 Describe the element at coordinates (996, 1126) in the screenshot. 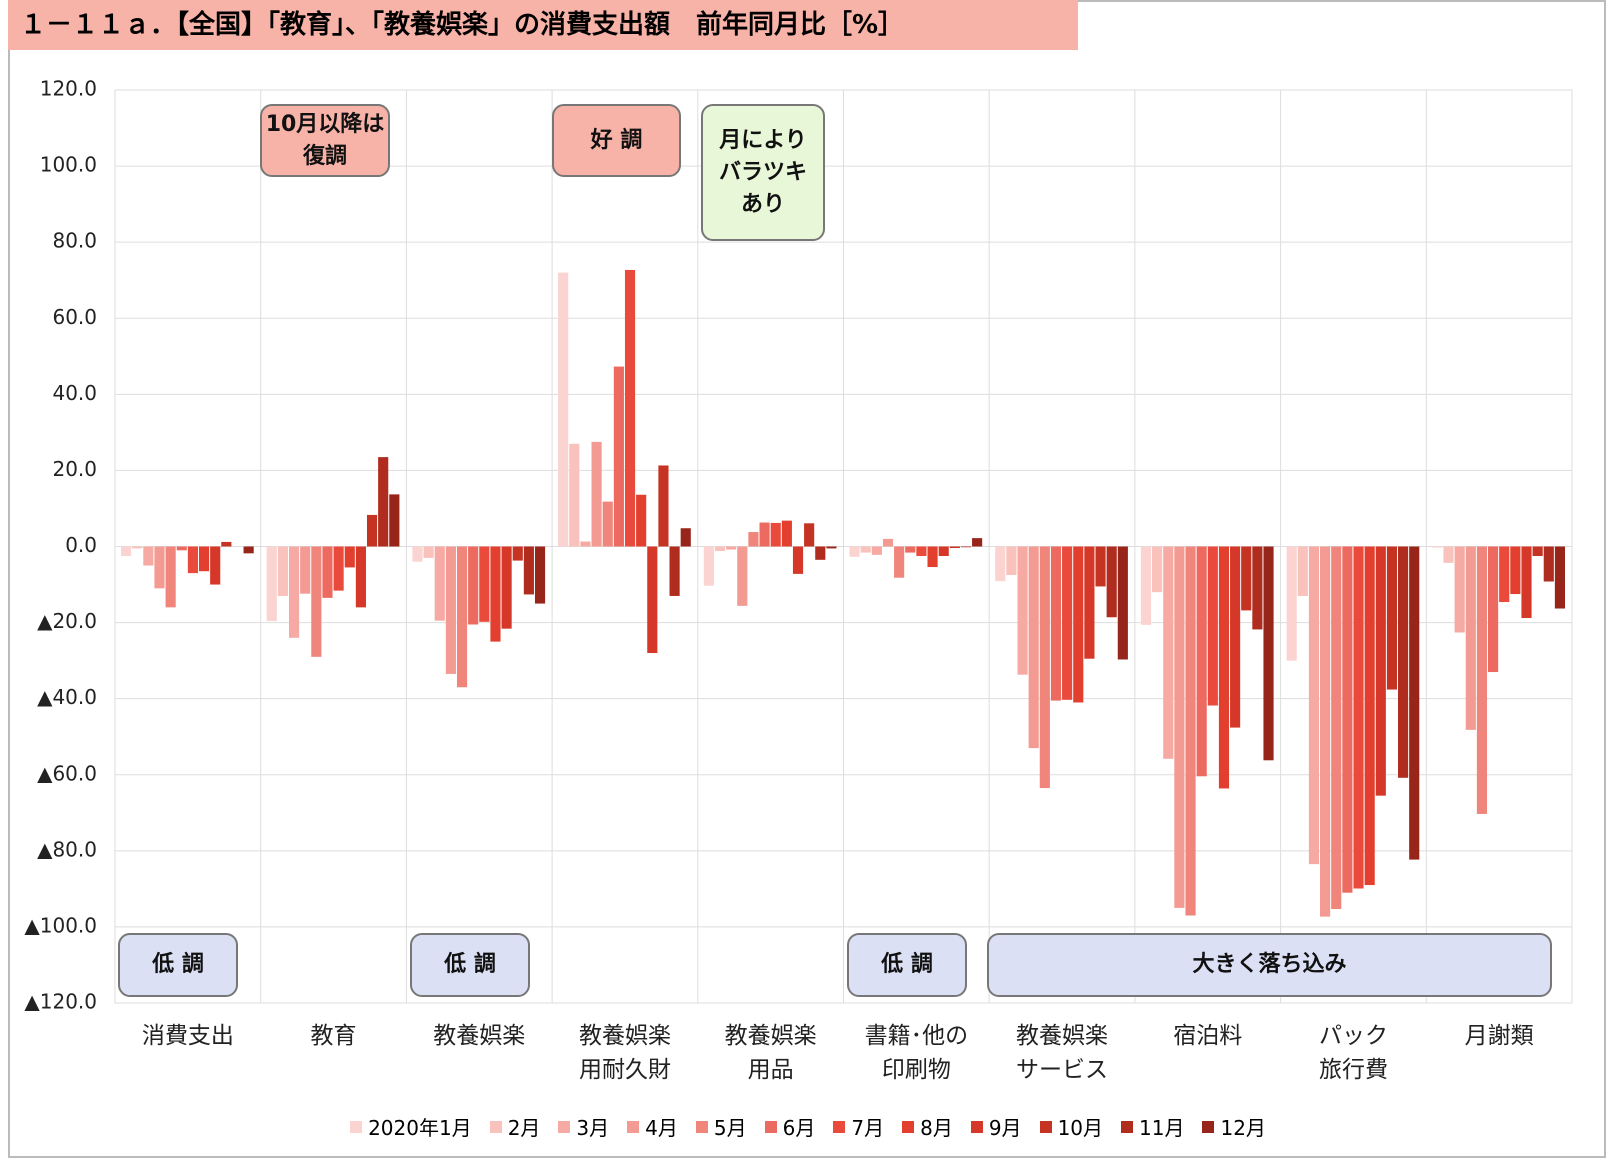

I see `legend-item: 9月` at that location.